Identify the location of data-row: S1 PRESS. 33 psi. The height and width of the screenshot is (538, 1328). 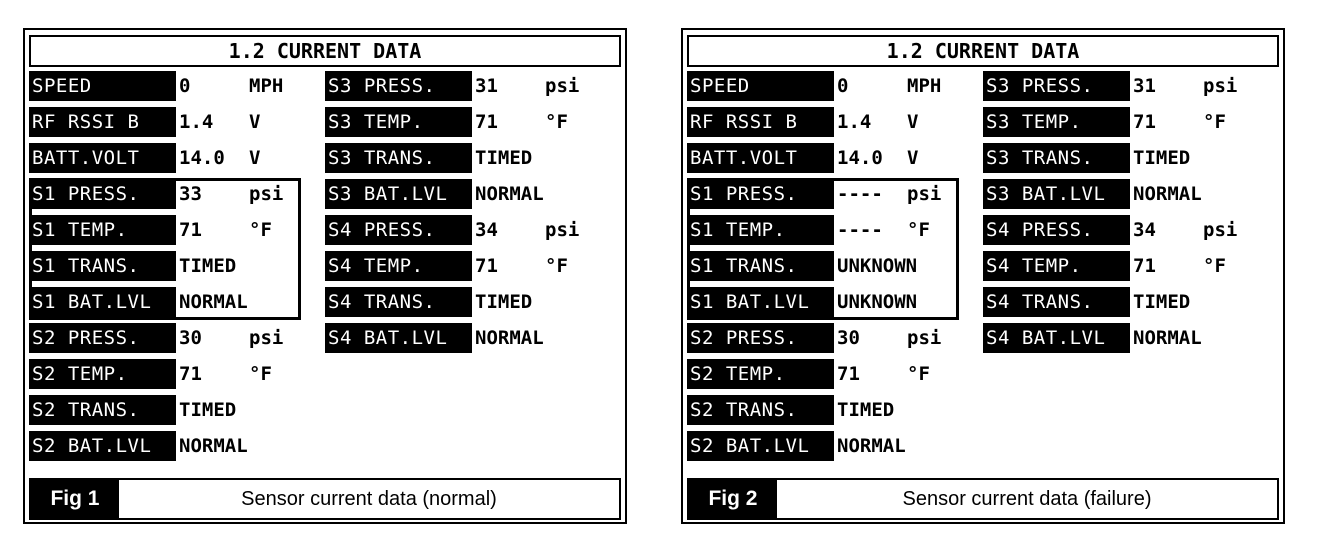
(174, 194).